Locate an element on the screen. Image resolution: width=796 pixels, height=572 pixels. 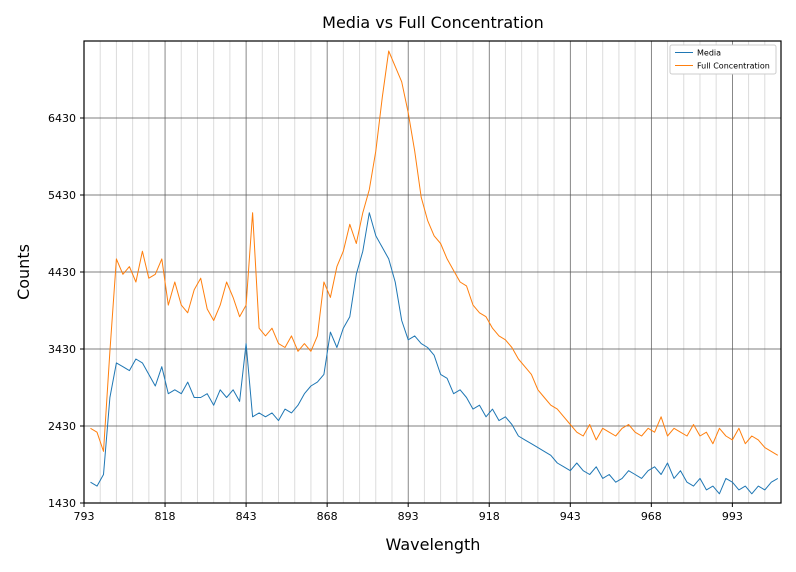
legend-box is located at coordinates (723, 59).